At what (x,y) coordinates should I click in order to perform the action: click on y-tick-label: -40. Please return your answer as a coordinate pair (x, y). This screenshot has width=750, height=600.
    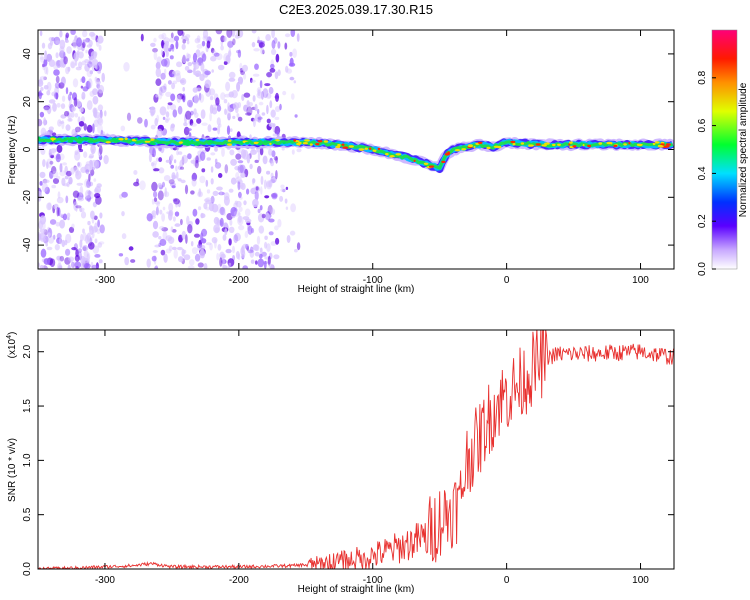
    Looking at the image, I should click on (27, 244).